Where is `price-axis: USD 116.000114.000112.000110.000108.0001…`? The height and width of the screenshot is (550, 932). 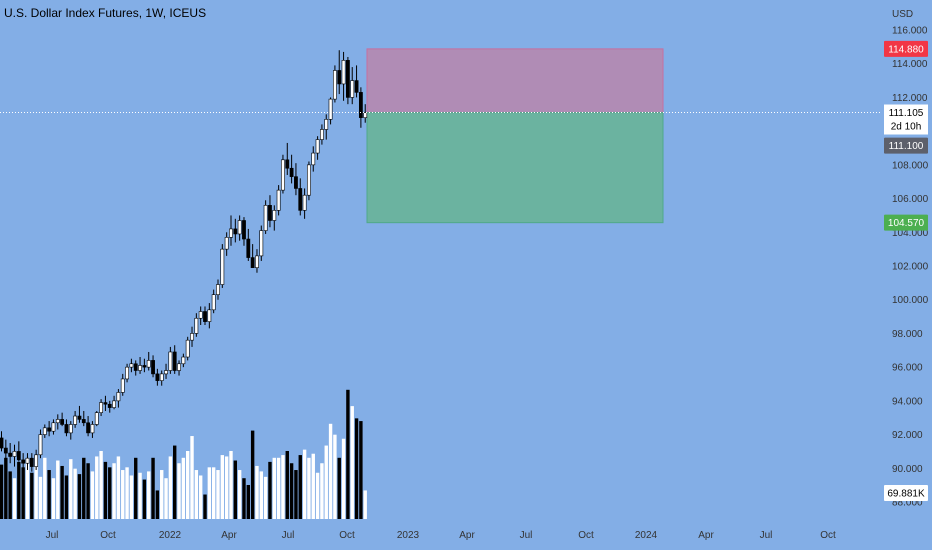 price-axis: USD 116.000114.000112.000110.000108.0001… is located at coordinates (906, 259).